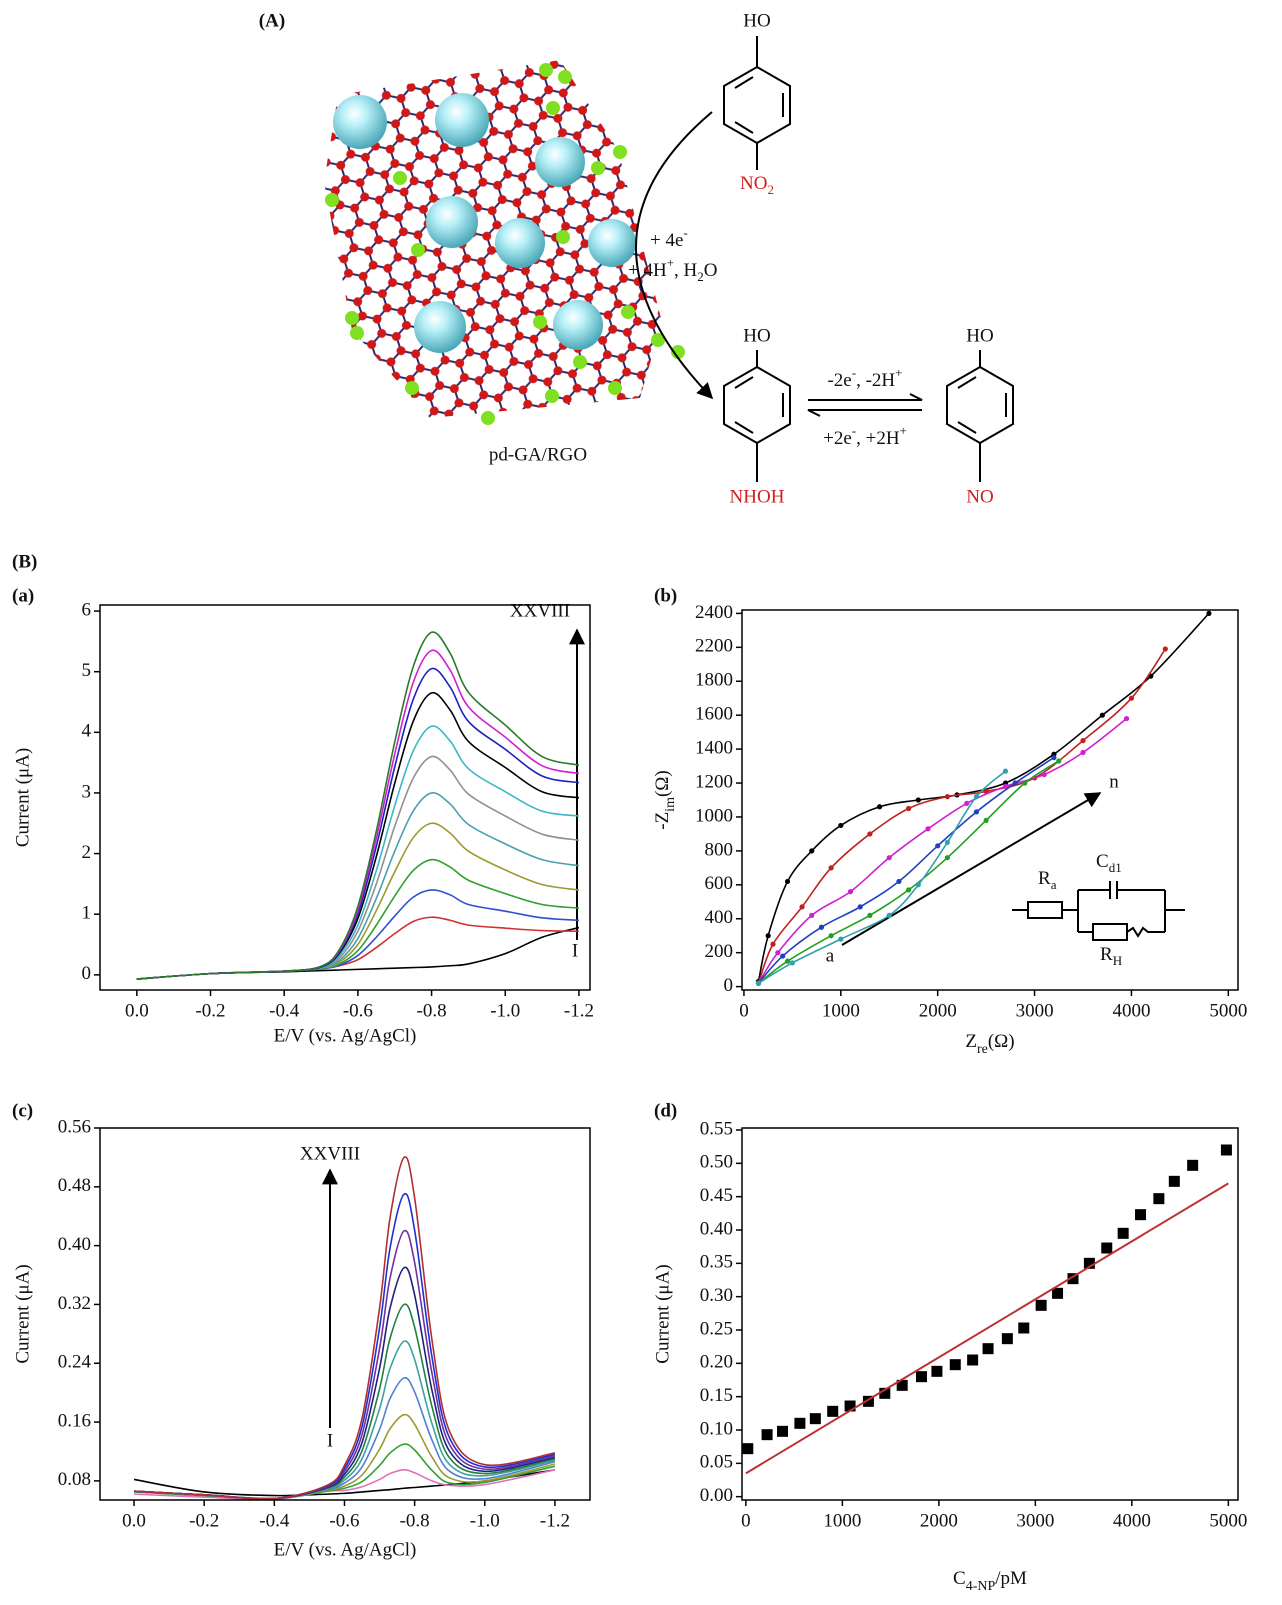 This screenshot has width=1282, height=1605. What do you see at coordinates (716, 1162) in the screenshot?
I see `y-tick-label: 0.50` at bounding box center [716, 1162].